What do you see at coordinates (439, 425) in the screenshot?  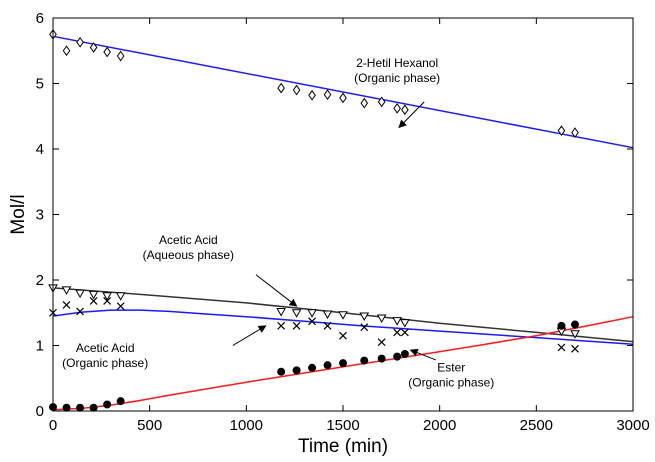 I see `x-tick-label: 2000` at bounding box center [439, 425].